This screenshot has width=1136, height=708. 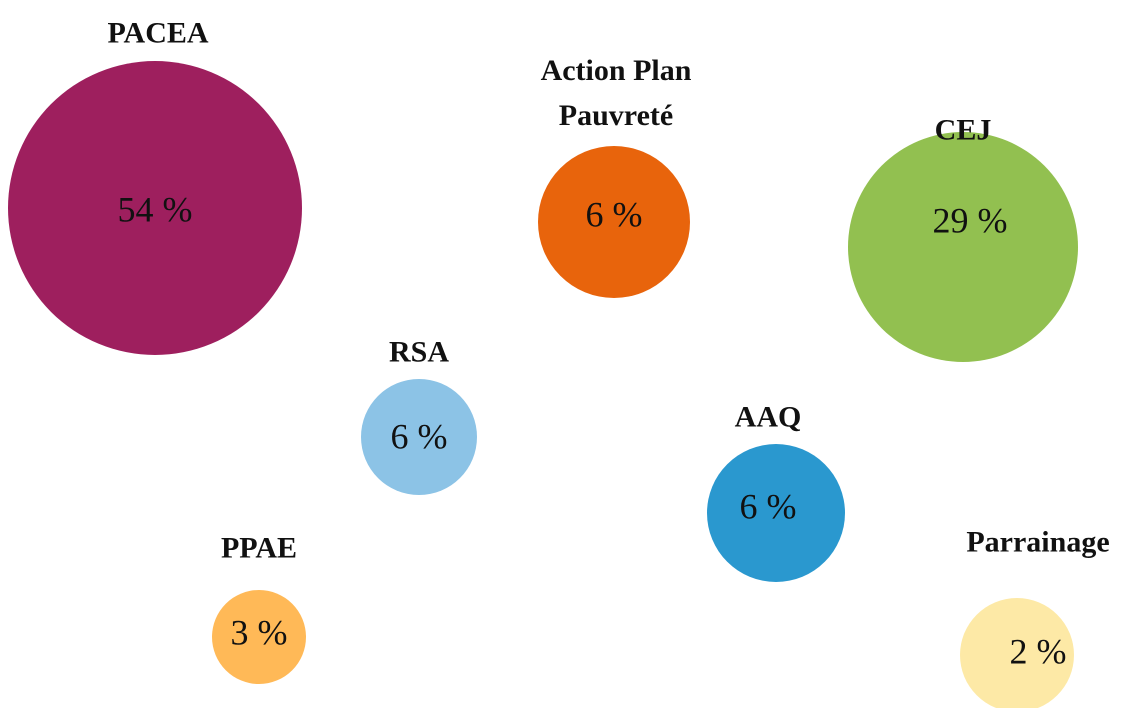 What do you see at coordinates (1038, 542) in the screenshot?
I see `category-label: Parrainage` at bounding box center [1038, 542].